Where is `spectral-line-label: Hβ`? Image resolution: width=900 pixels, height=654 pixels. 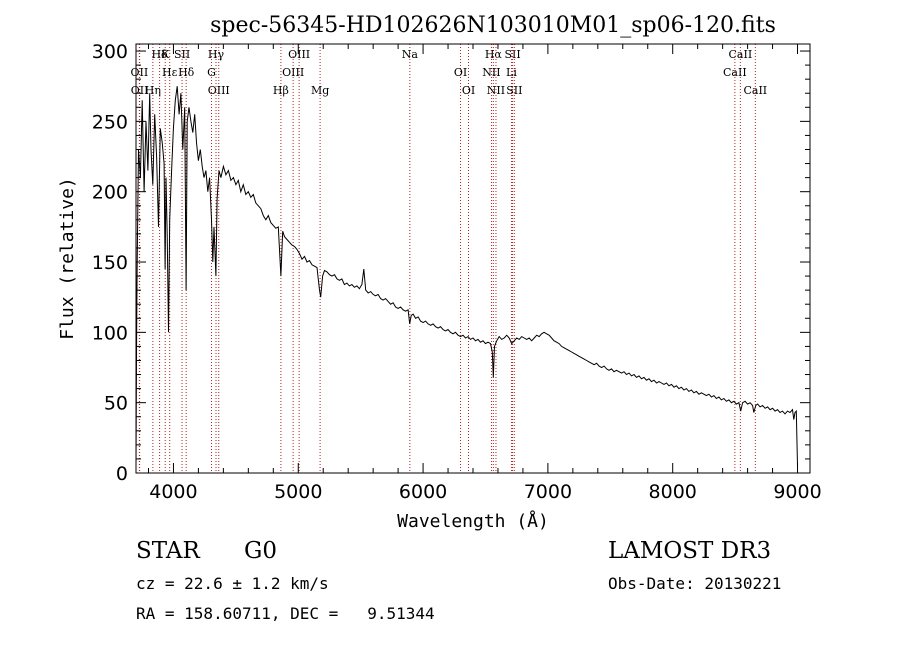
spectral-line-label: Hβ is located at coordinates (281, 90).